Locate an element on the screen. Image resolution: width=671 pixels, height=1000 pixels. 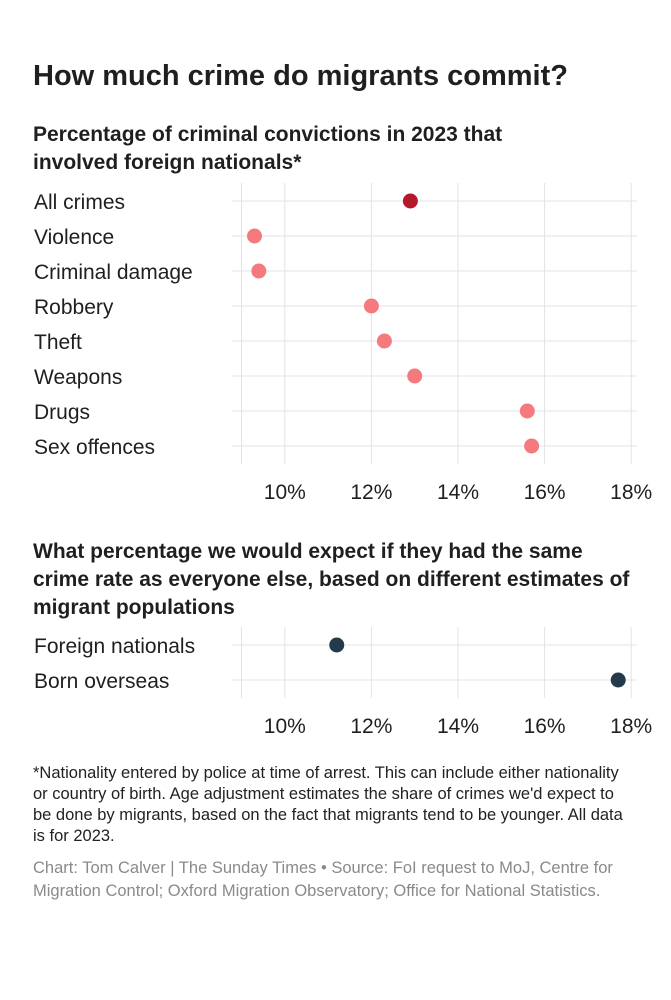
category-label: Weapons is located at coordinates (78, 377).